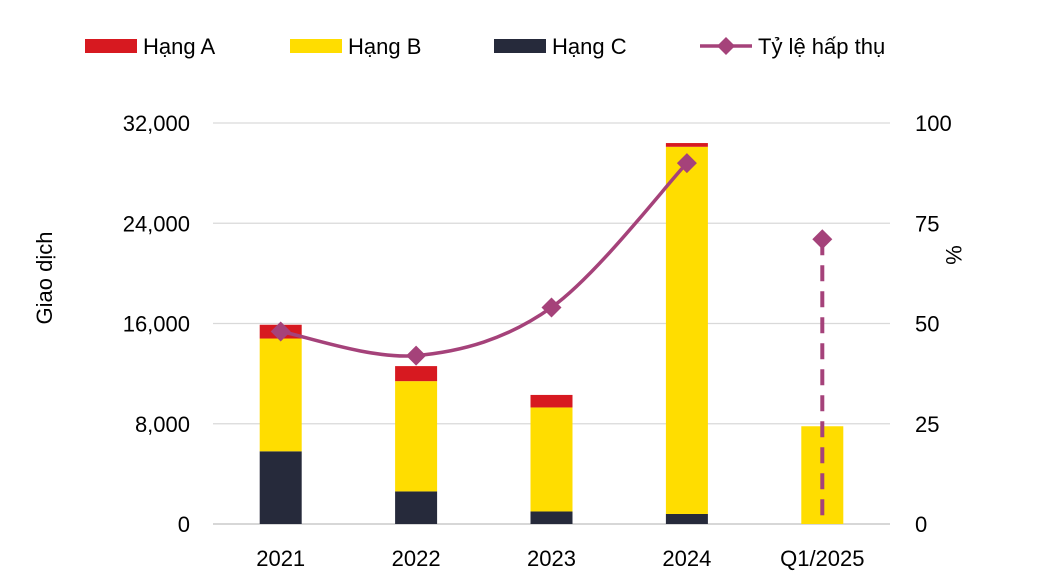 Image resolution: width=1044 pixels, height=587 pixels. What do you see at coordinates (280, 558) in the screenshot?
I see `x-tick-label: 2021` at bounding box center [280, 558].